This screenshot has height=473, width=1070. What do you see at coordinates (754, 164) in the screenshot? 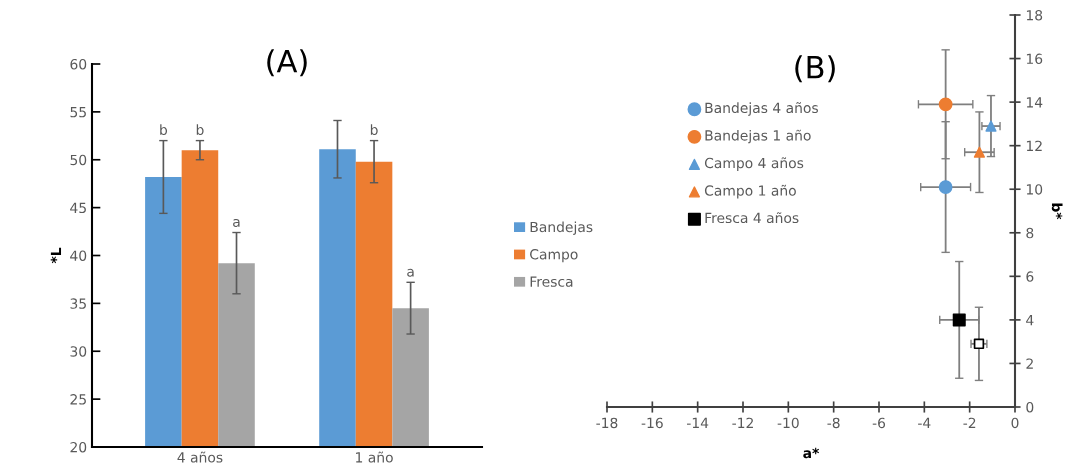
I see `legend-label: Campo 4 años` at bounding box center [754, 164].